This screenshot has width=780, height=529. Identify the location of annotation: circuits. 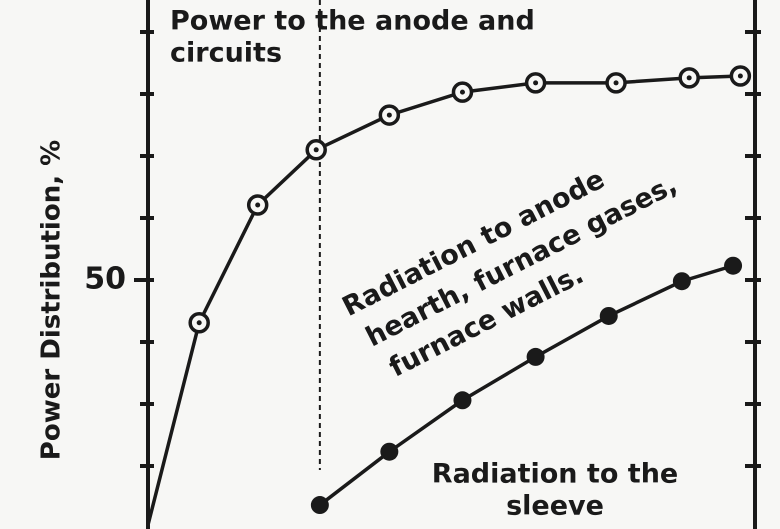
(226, 53).